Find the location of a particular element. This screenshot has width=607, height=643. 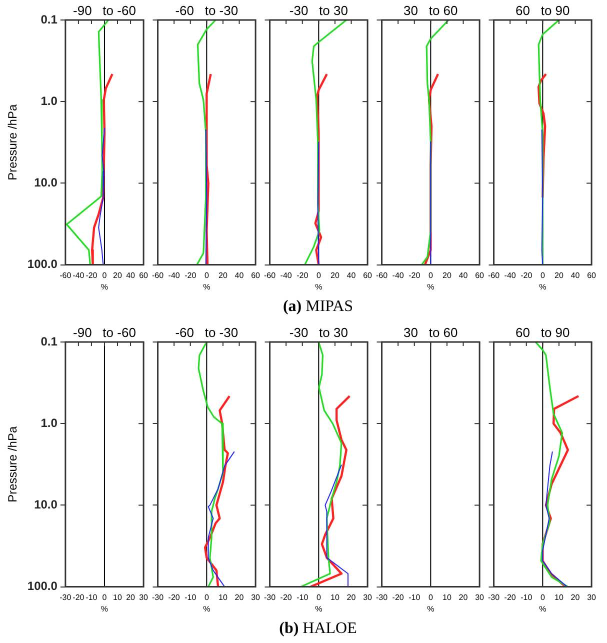

text: (b) HALOE is located at coordinates (318, 629).